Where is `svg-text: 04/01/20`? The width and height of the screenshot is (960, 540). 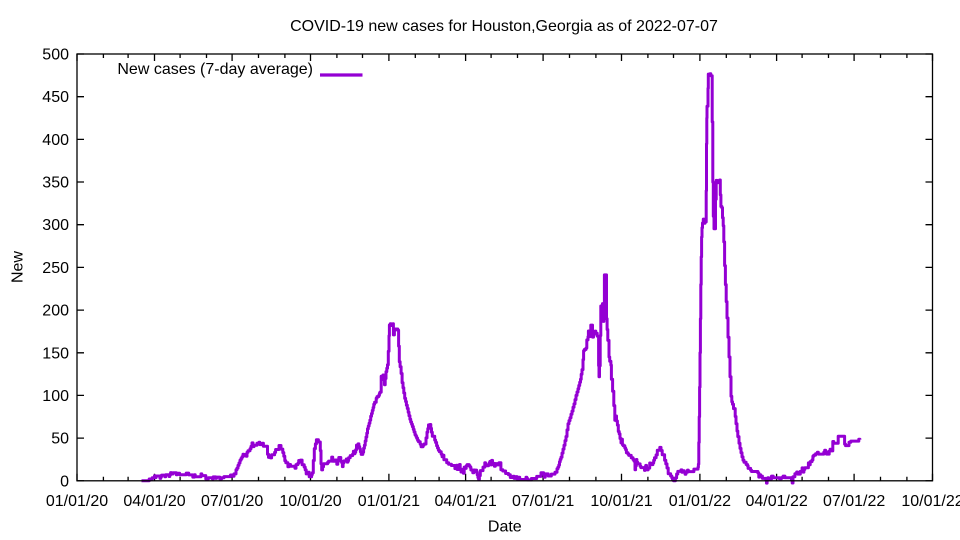
svg-text: 04/01/20 is located at coordinates (154, 501).